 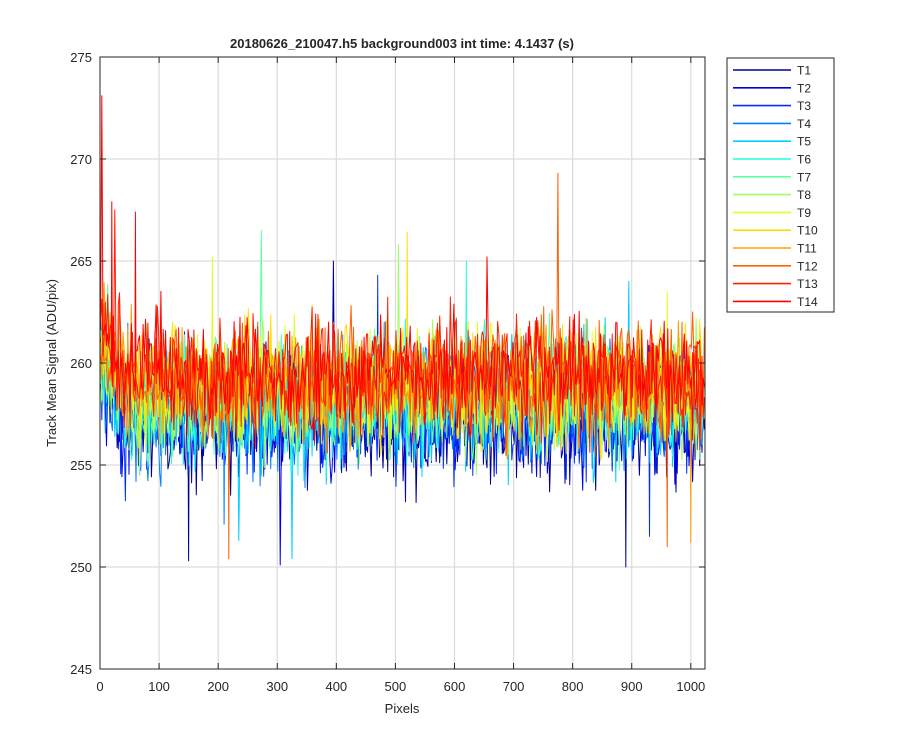 What do you see at coordinates (218, 686) in the screenshot?
I see `x-tick-label: 200` at bounding box center [218, 686].